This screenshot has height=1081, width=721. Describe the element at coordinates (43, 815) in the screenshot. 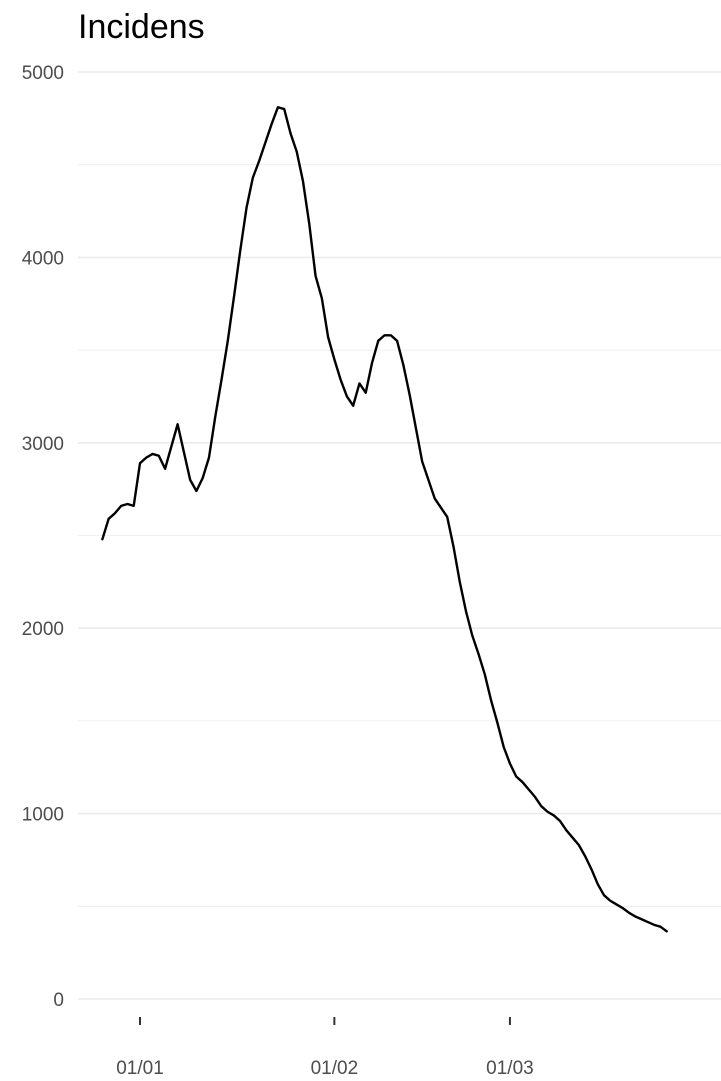

I see `y-tick-label: 1000` at that location.